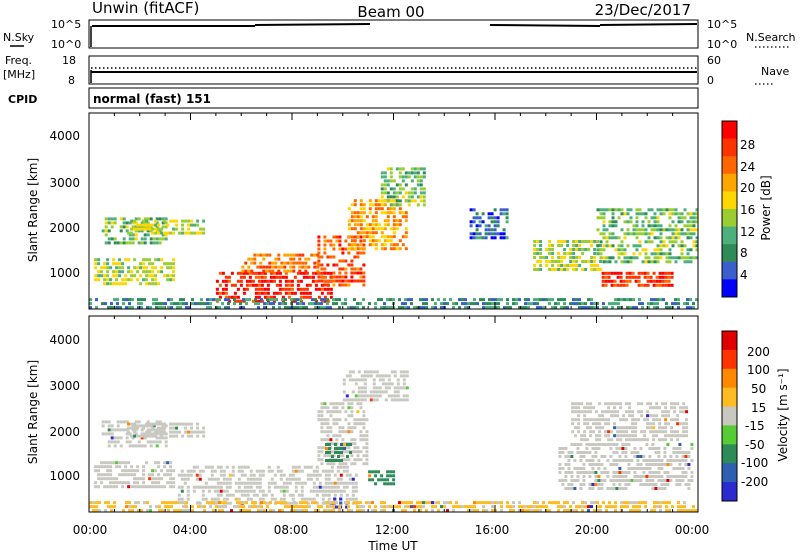 The height and width of the screenshot is (554, 800). I want to click on vel-ytick-1000: 1000, so click(64, 476).